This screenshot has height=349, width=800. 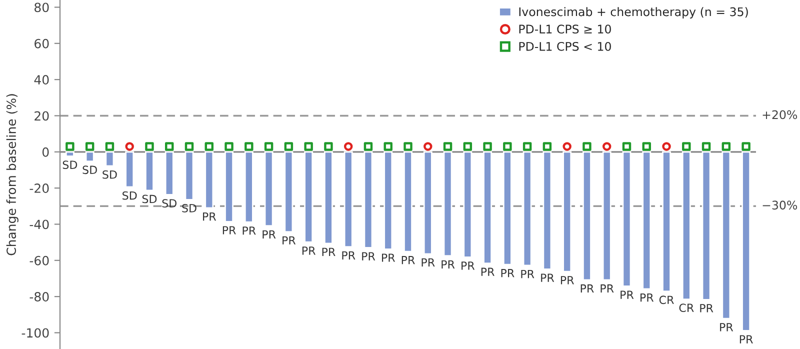 What do you see at coordinates (565, 46) in the screenshot?
I see `legend-label: PD-L1 CPS < 10` at bounding box center [565, 46].